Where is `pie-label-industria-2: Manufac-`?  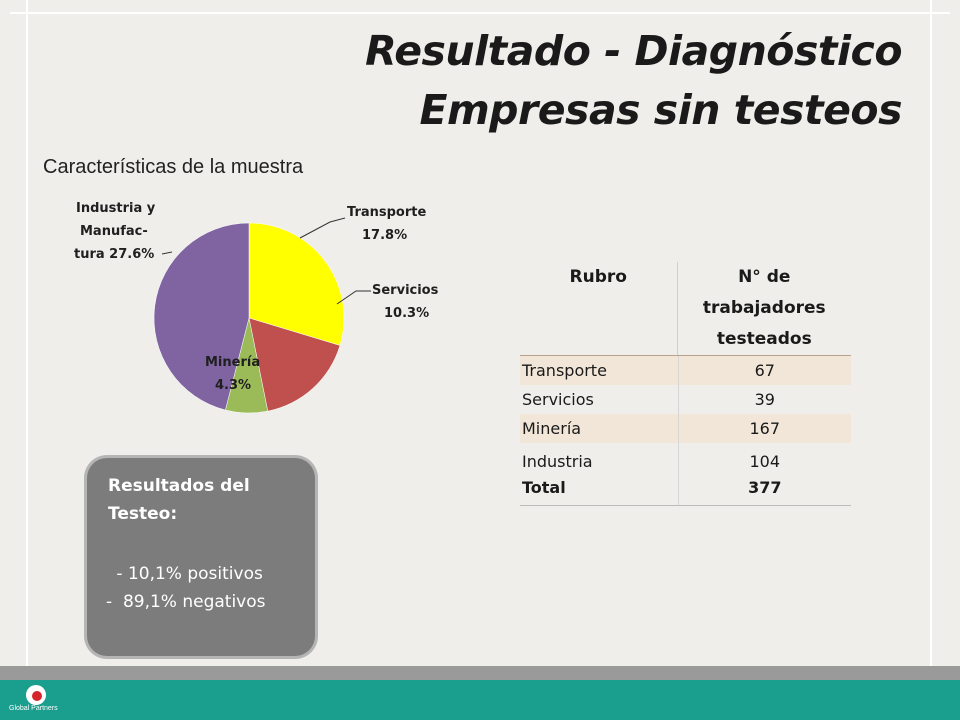
pie-label-industria-2: Manufac- is located at coordinates (114, 231).